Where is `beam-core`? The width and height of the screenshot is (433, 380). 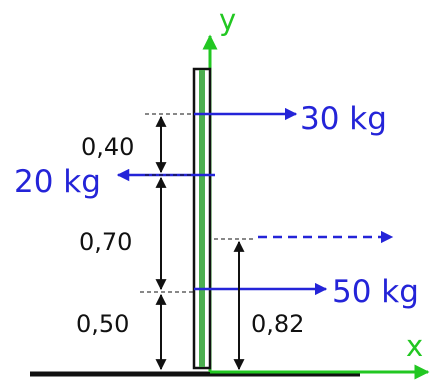
beam-core is located at coordinates (202, 218).